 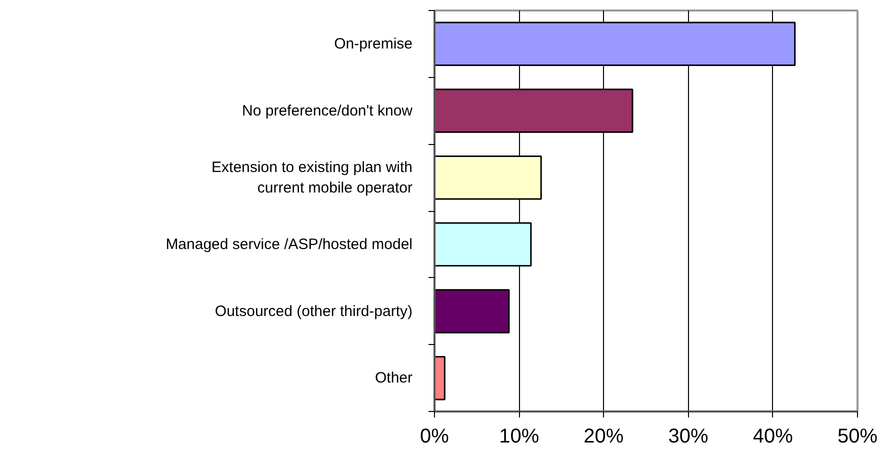 I want to click on y-tick-label: Extension to existing plan with current mobile operator, so click(x=312, y=177).